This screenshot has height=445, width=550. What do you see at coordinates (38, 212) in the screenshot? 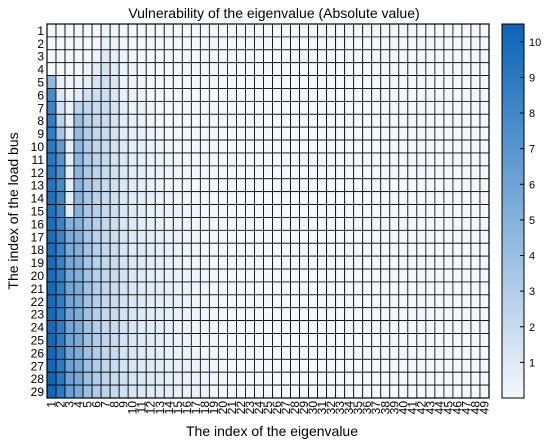
I see `y-tick-label: 15` at bounding box center [38, 212].